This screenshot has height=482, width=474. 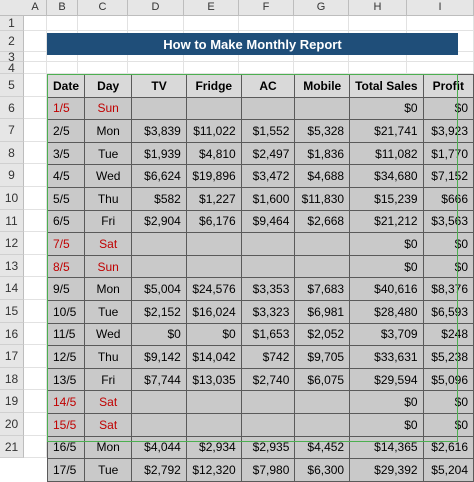 What do you see at coordinates (35, 8) in the screenshot?
I see `column-header-a: A` at bounding box center [35, 8].